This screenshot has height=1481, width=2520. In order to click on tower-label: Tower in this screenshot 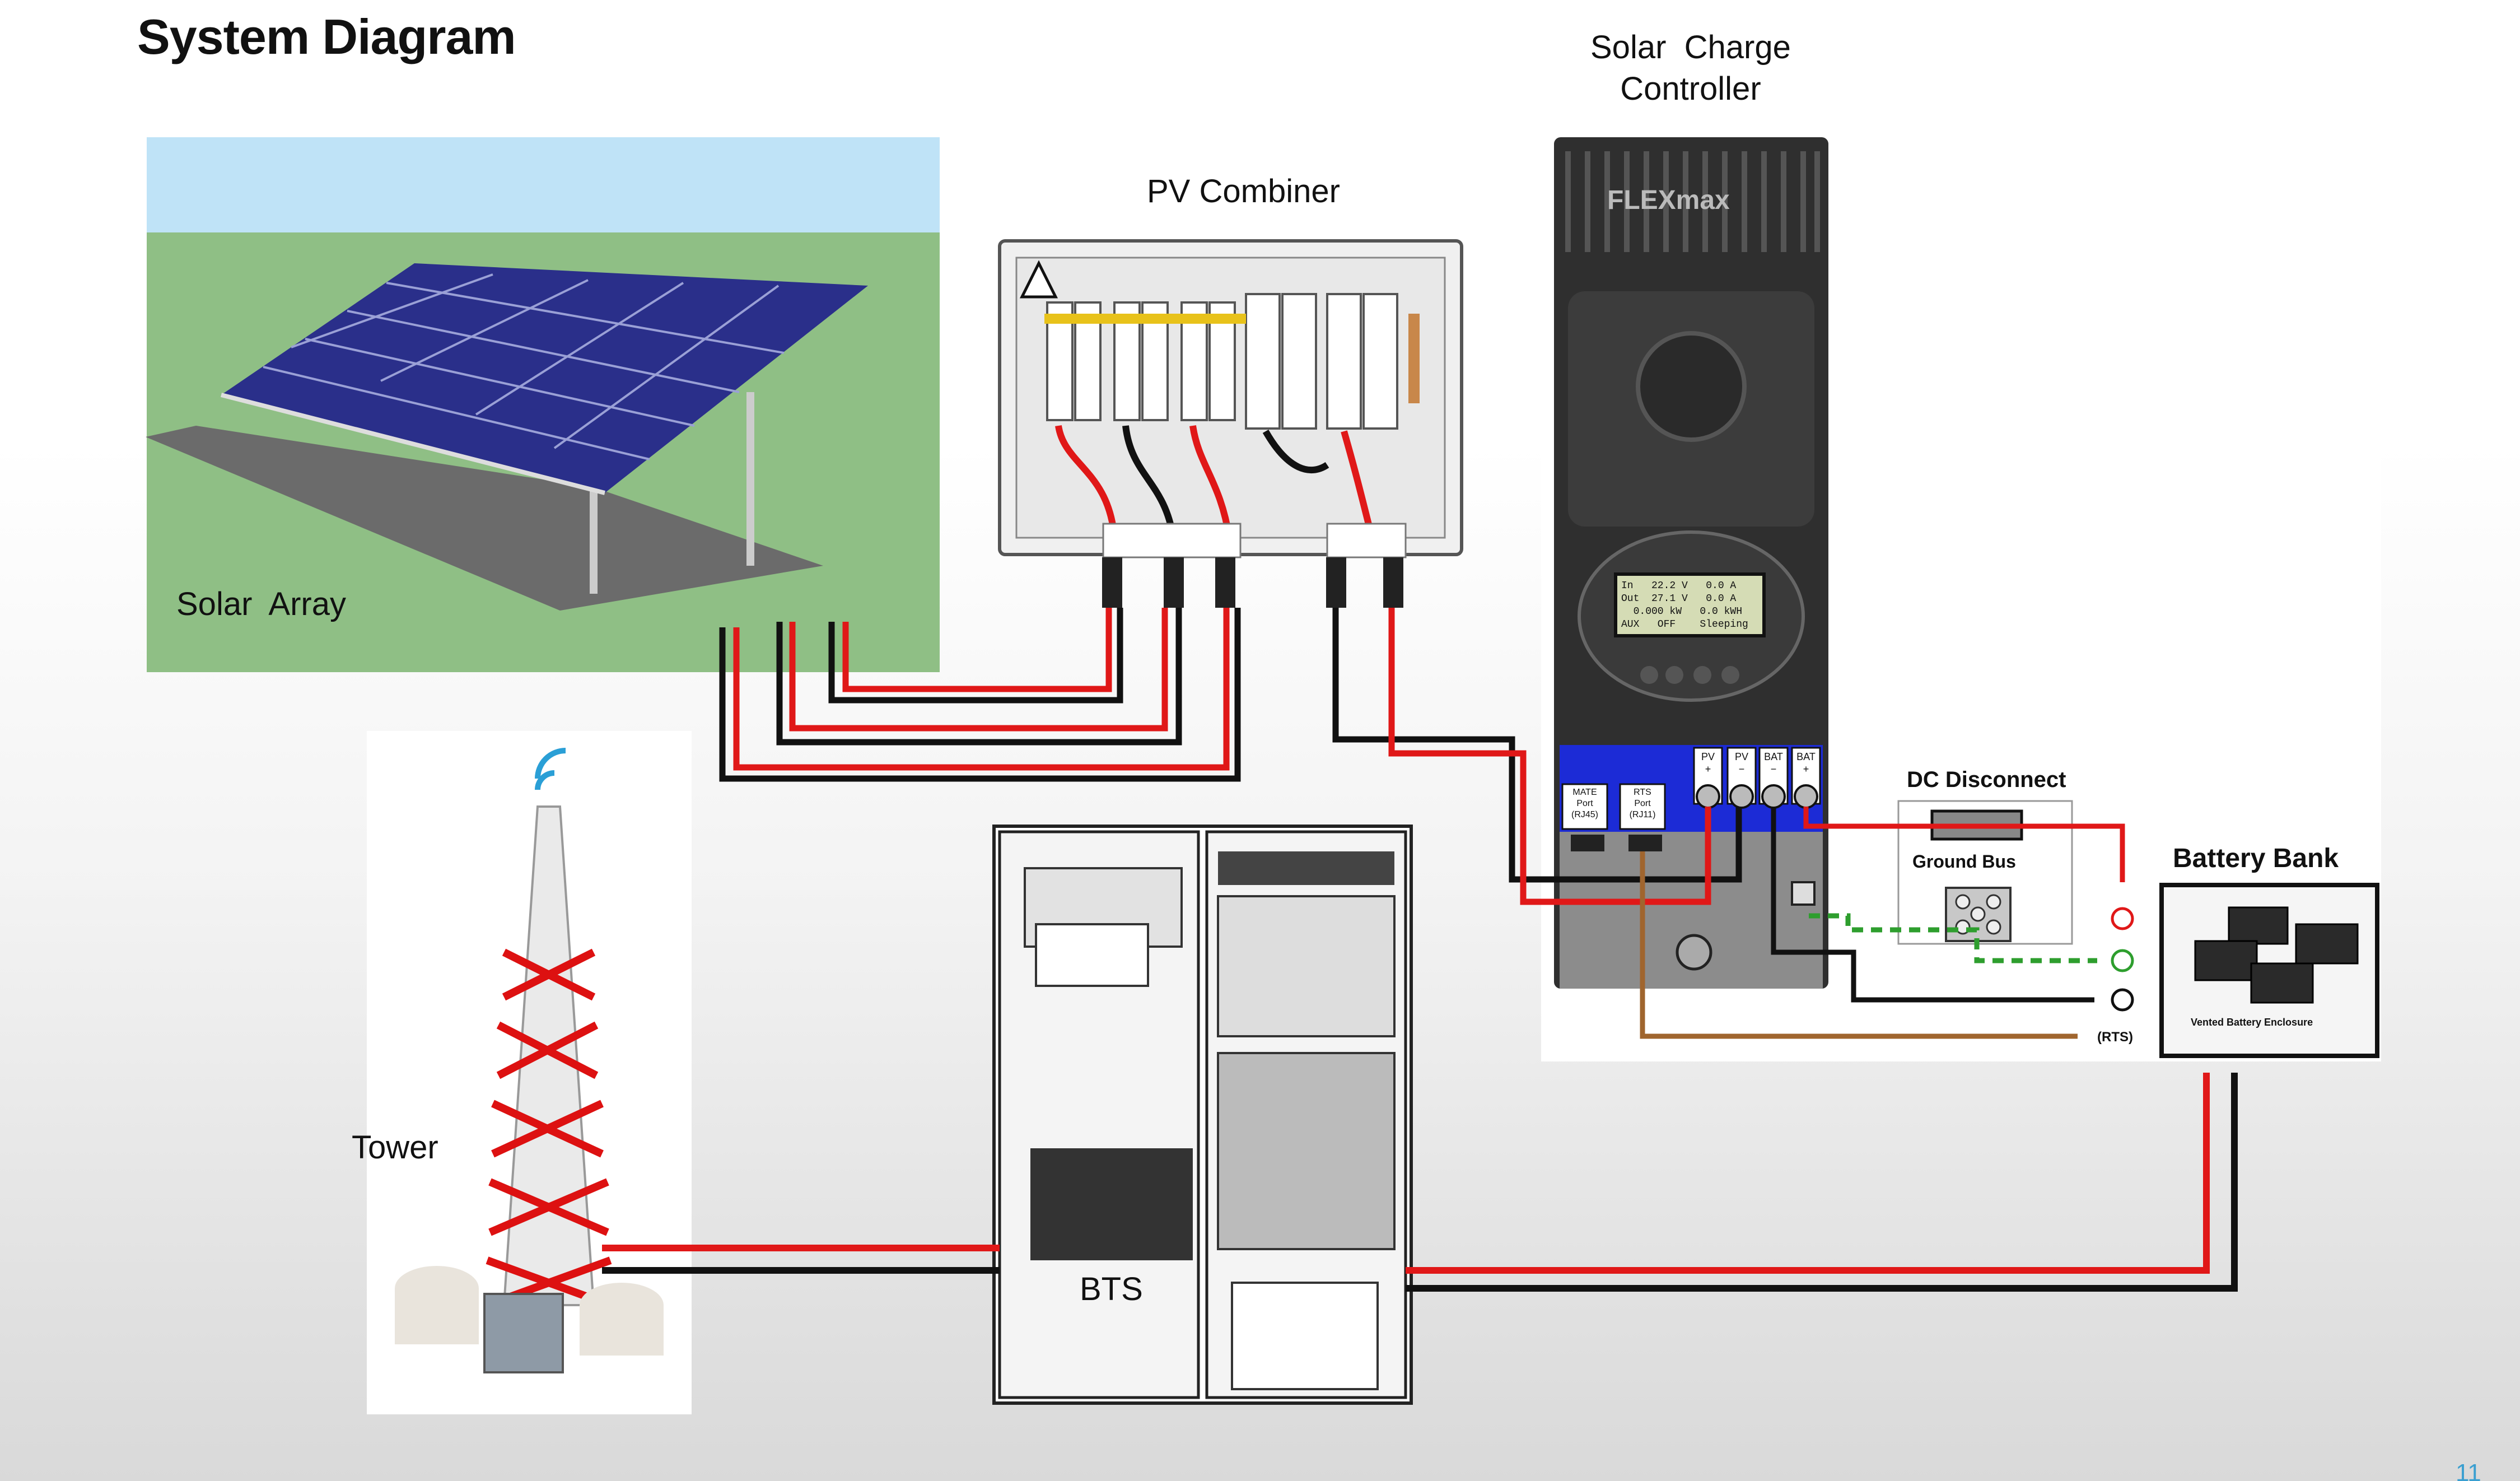, I will do `click(395, 1147)`.